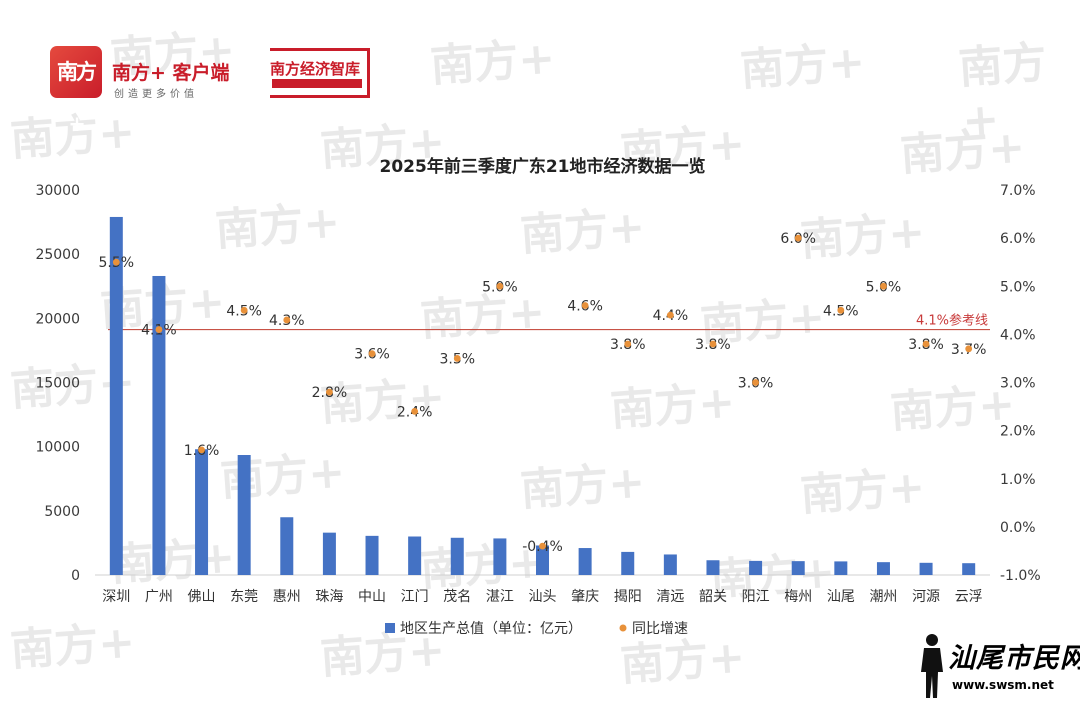 The width and height of the screenshot is (1080, 705). Describe the element at coordinates (1020, 576) in the screenshot. I see `y-right-tick-label: -1.0%` at that location.